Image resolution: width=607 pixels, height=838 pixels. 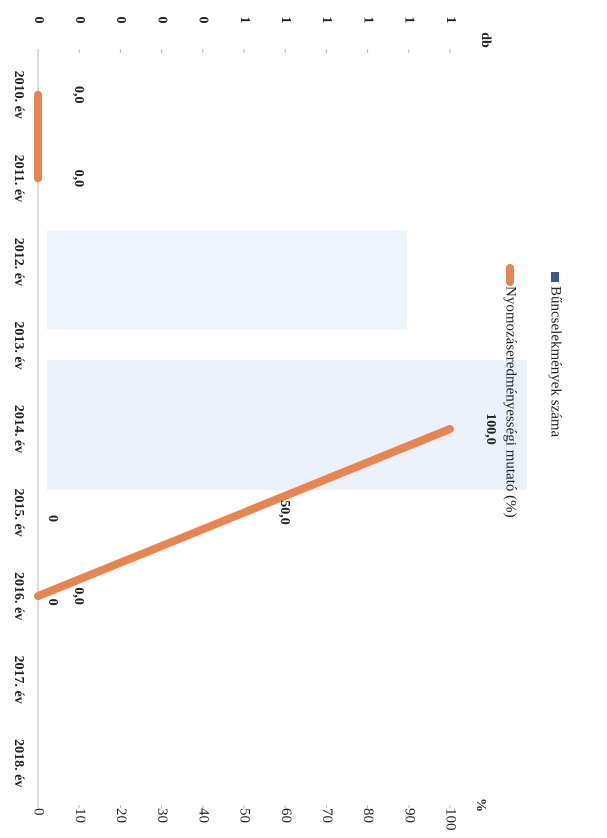 What do you see at coordinates (284, 512) in the screenshot?
I see `line-value-label: 50,0` at bounding box center [284, 512].